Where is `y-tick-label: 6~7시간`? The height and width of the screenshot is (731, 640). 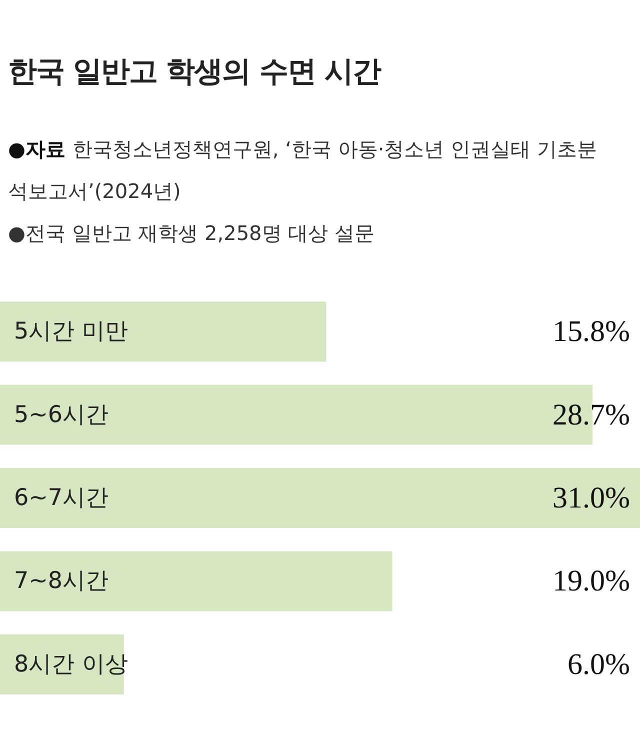
y-tick-label: 6~7시간 is located at coordinates (61, 498).